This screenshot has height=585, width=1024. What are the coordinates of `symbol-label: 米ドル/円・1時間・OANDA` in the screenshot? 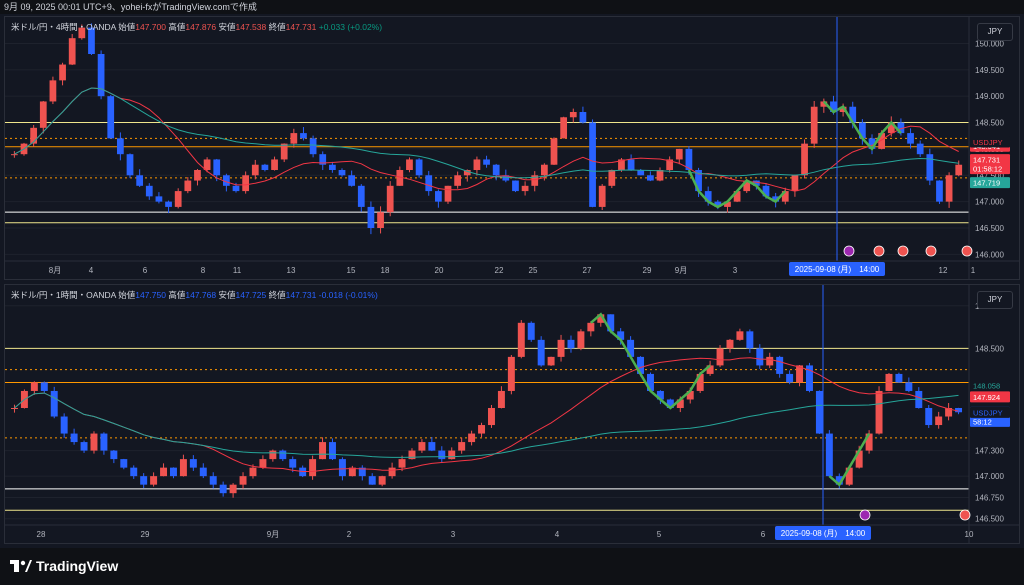 It's located at (63, 295).